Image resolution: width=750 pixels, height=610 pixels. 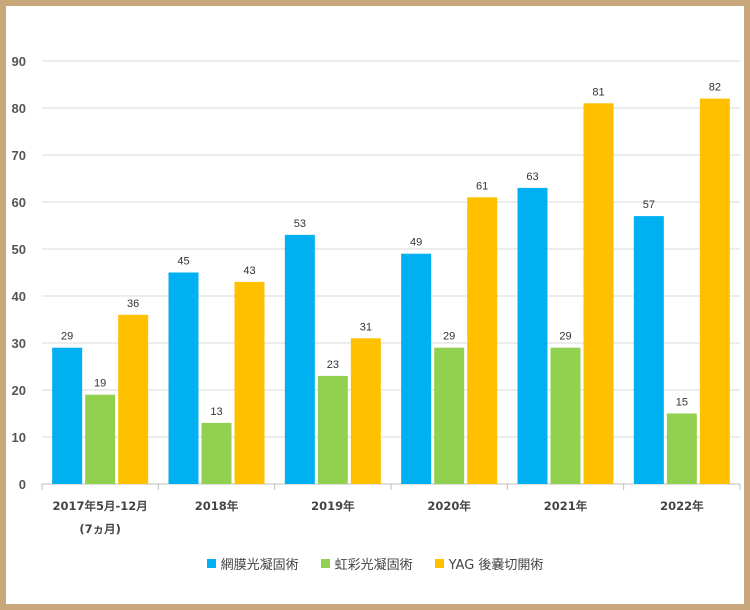 I want to click on y-tick-label: 70, so click(x=19, y=155).